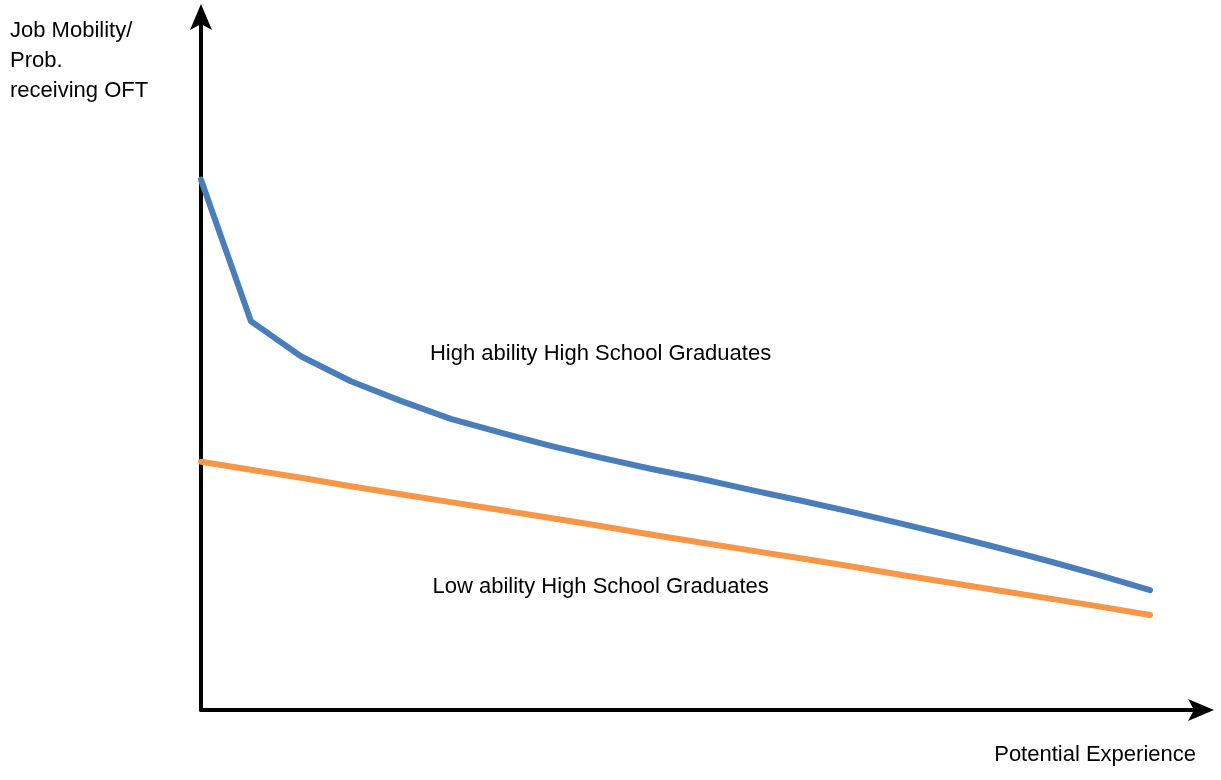 This screenshot has width=1221, height=780. I want to click on series-label: Low ability High School Graduates, so click(600, 586).